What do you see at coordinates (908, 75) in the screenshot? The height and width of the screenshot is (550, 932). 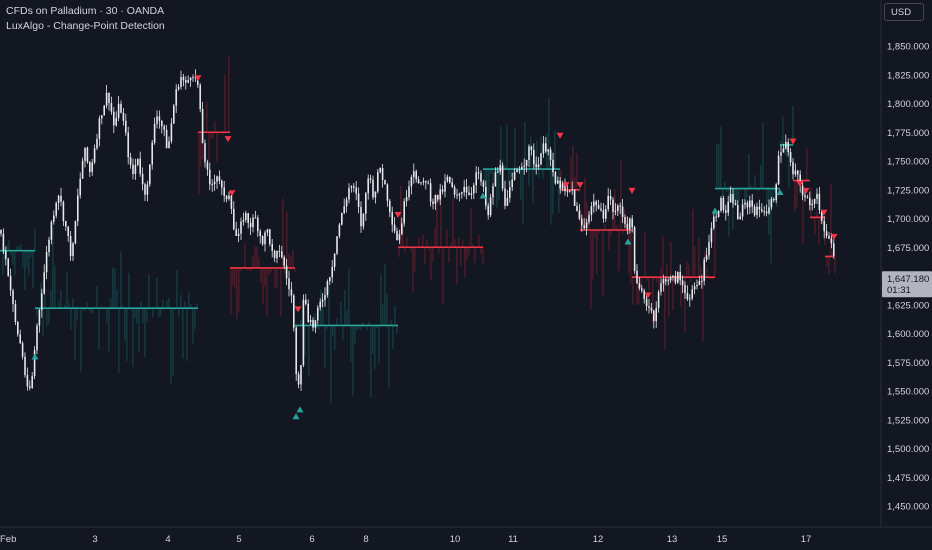 I see `price-tick-label: 1,825.000` at bounding box center [908, 75].